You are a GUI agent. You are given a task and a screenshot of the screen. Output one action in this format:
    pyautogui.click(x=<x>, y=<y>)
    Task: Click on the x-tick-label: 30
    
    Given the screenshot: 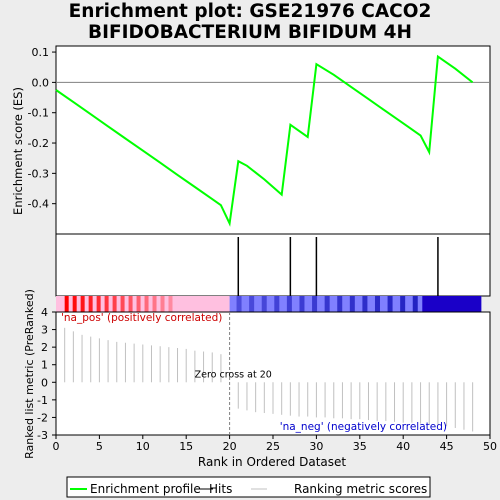 What is the action you would take?
    pyautogui.click(x=316, y=446)
    